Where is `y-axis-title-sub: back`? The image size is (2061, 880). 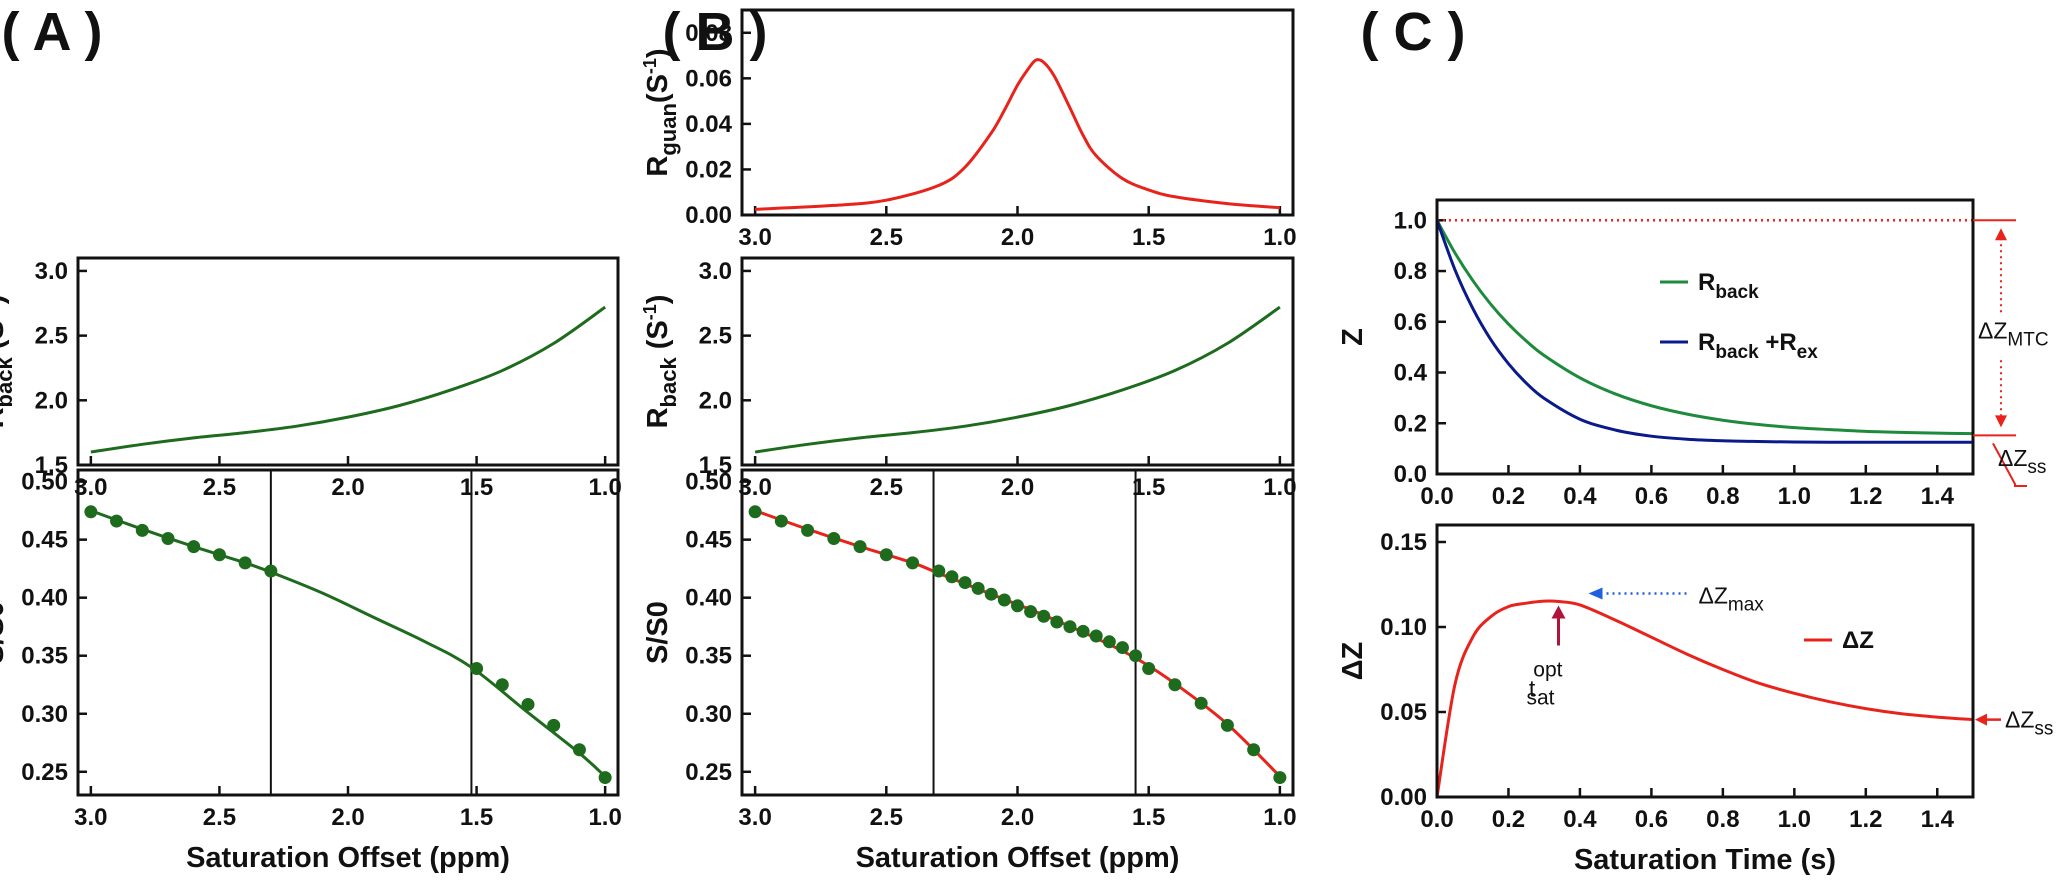 y-axis-title-sub: back is located at coordinates (668, 382).